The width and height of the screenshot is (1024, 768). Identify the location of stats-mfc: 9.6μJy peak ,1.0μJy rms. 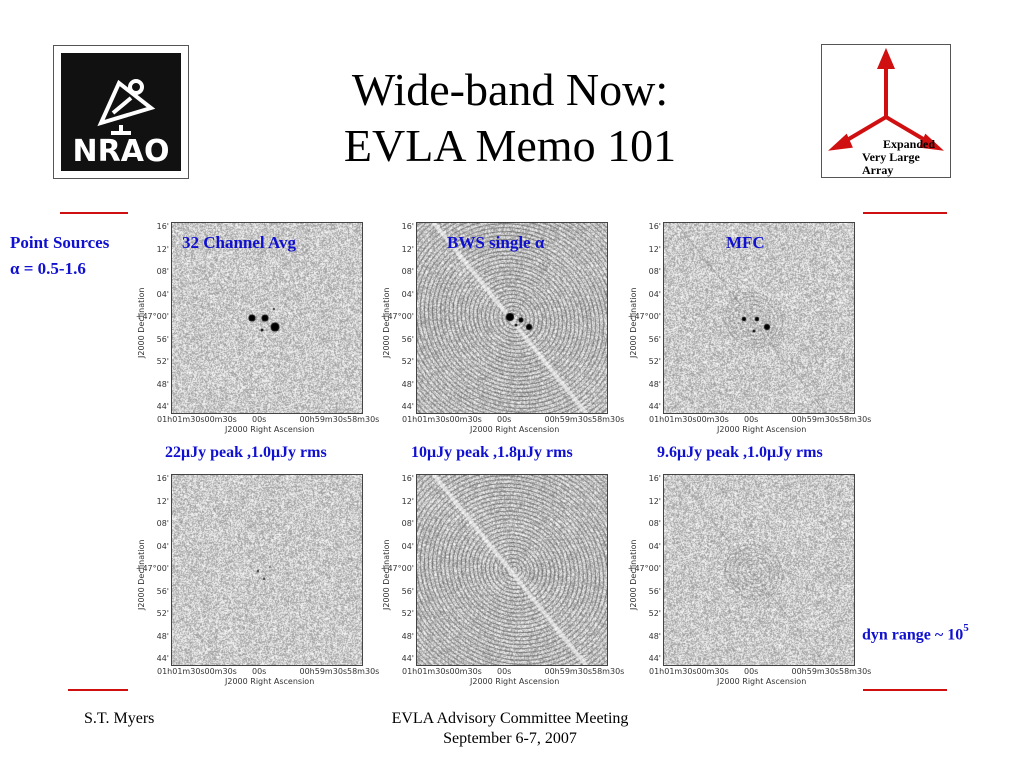
(740, 452).